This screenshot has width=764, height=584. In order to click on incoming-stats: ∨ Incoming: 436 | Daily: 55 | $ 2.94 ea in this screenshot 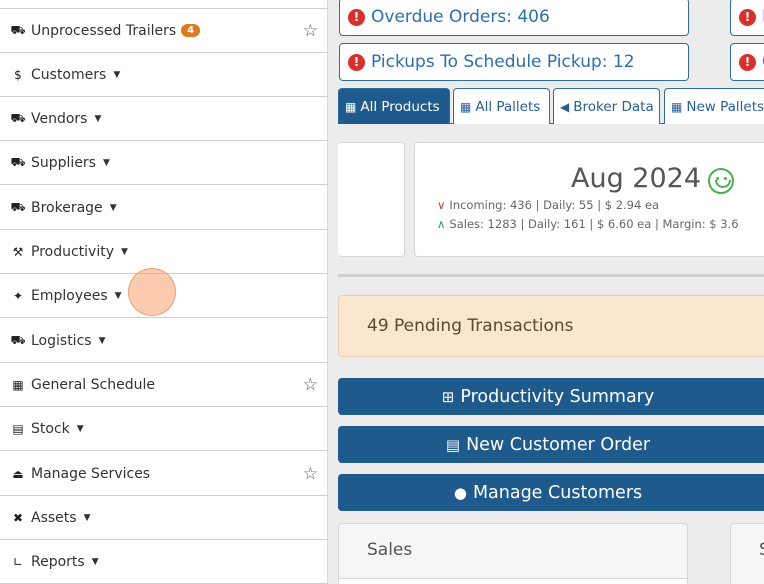, I will do `click(548, 205)`.